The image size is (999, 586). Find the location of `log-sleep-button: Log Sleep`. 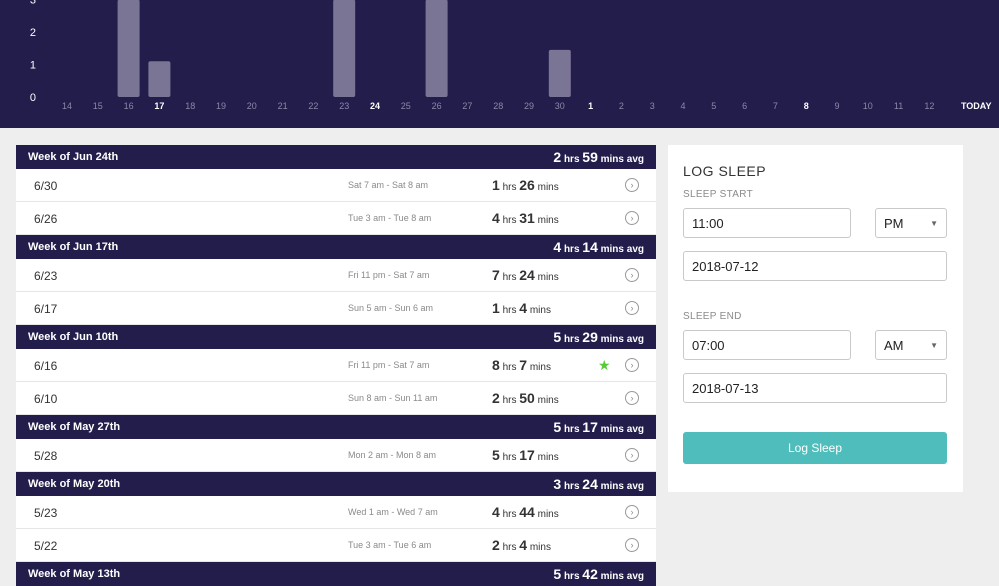

log-sleep-button: Log Sleep is located at coordinates (815, 448).